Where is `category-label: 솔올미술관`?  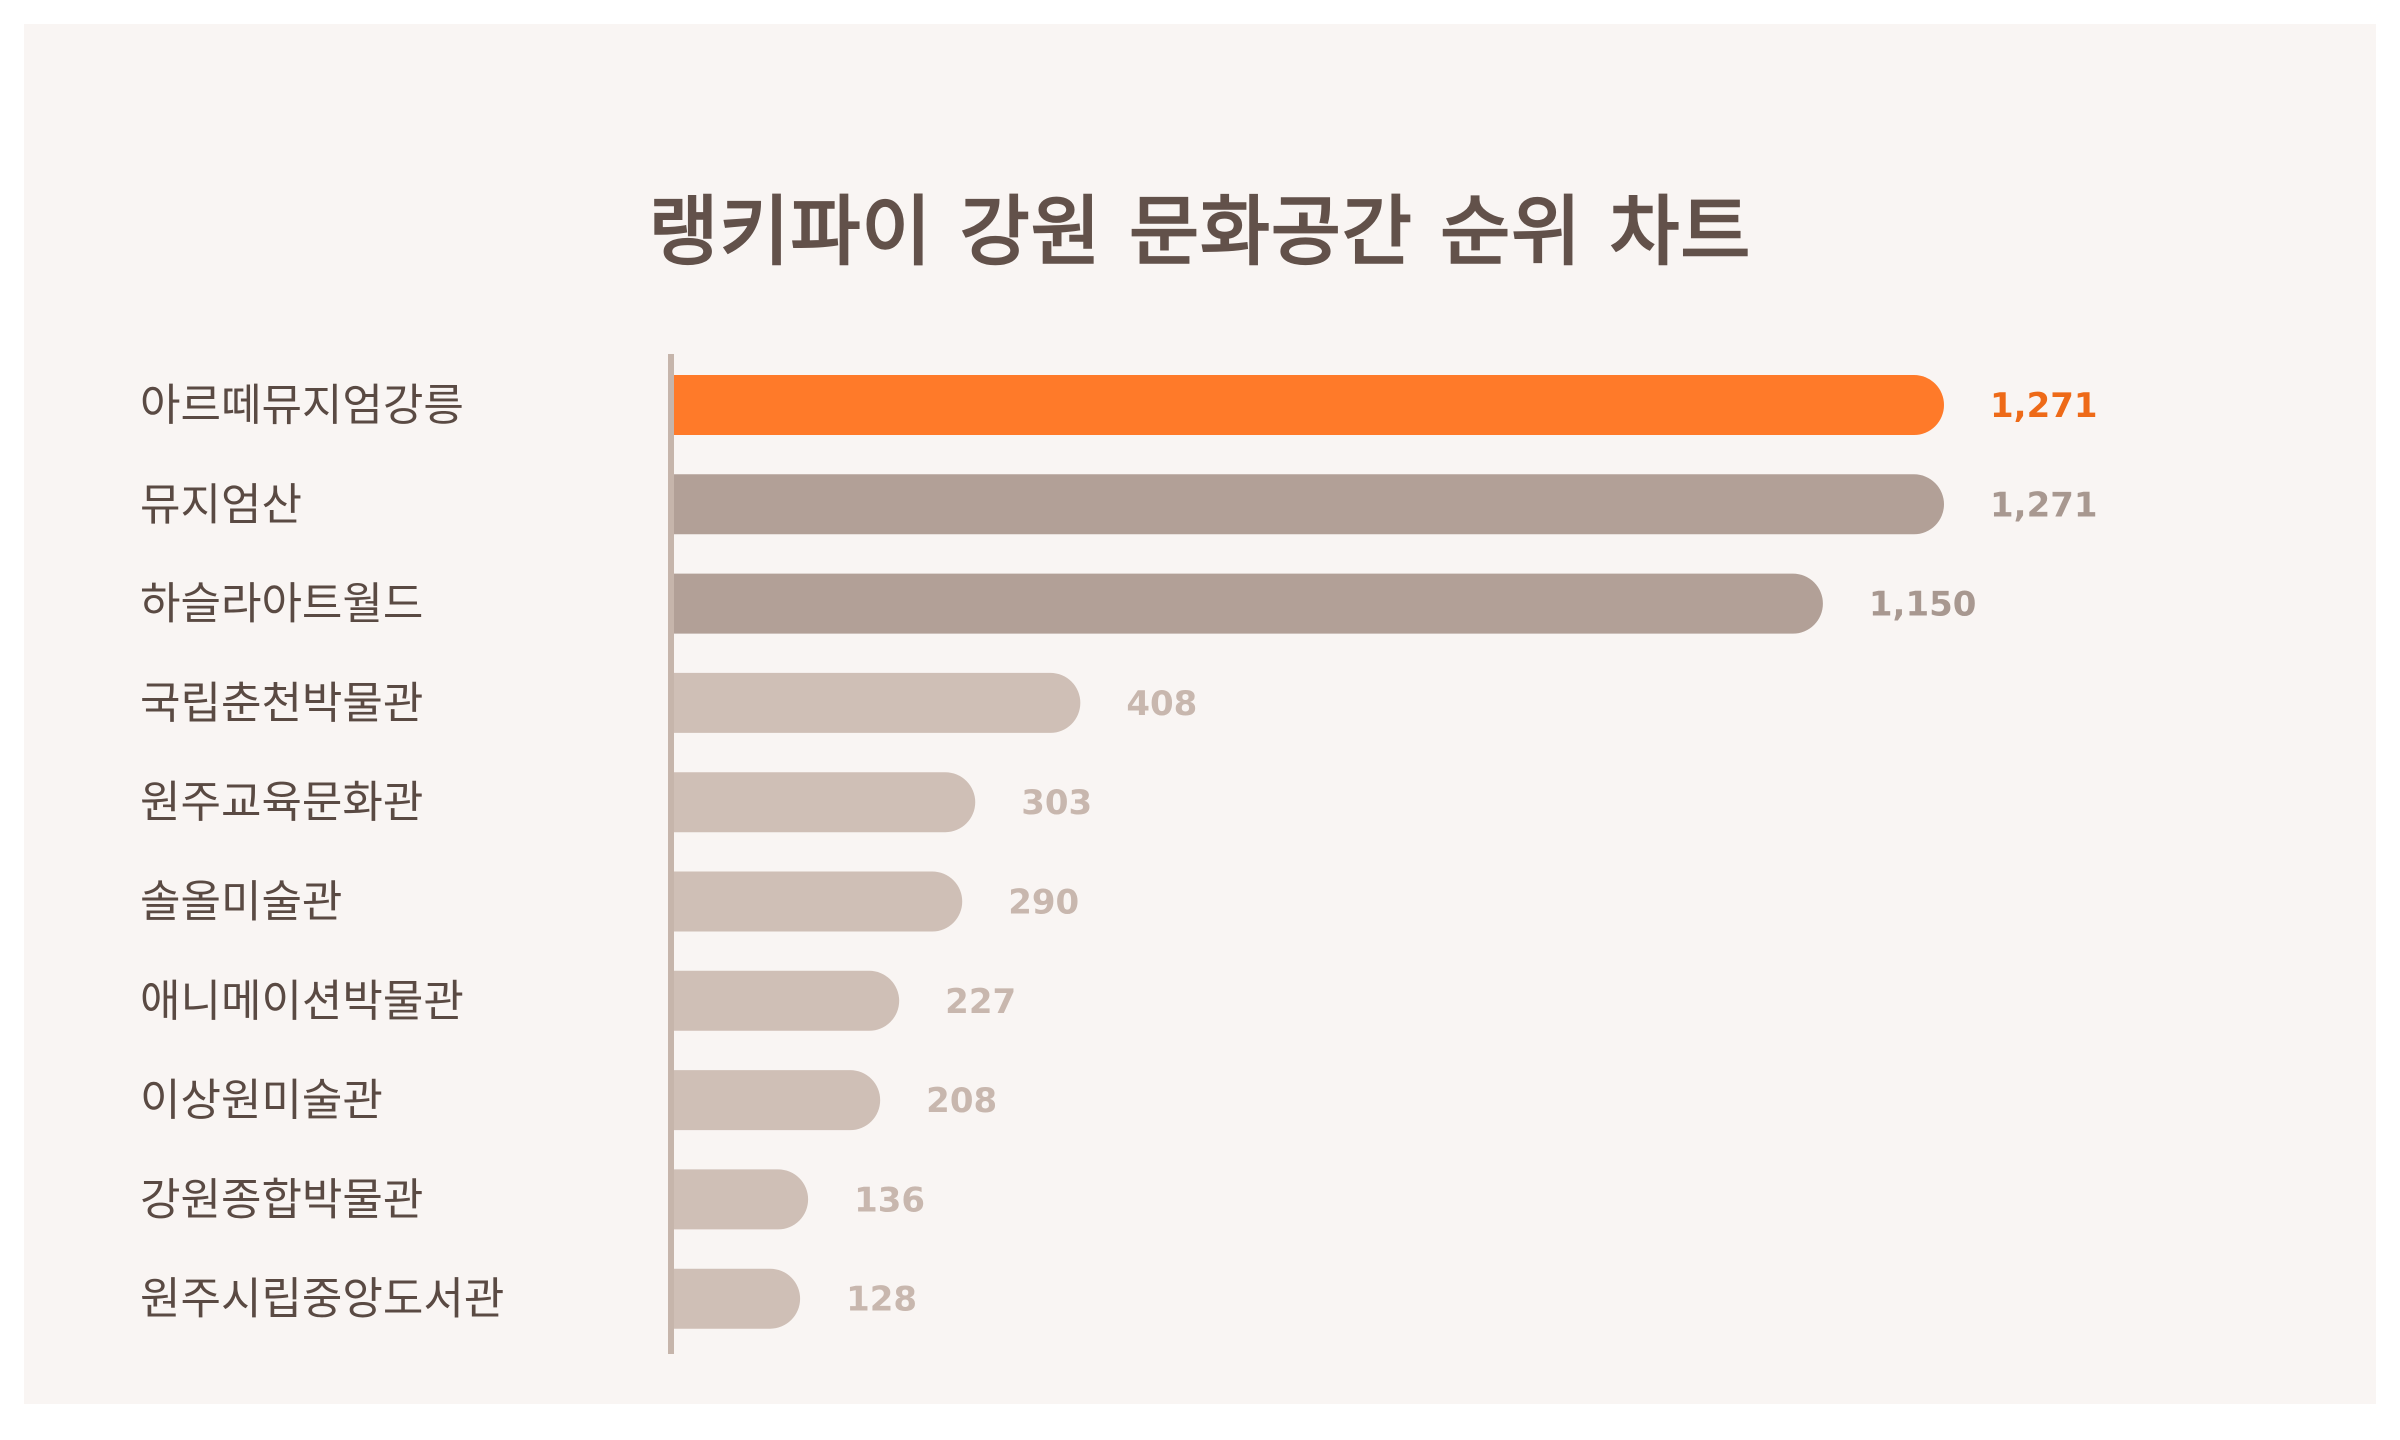
category-label: 솔올미술관 is located at coordinates (241, 902).